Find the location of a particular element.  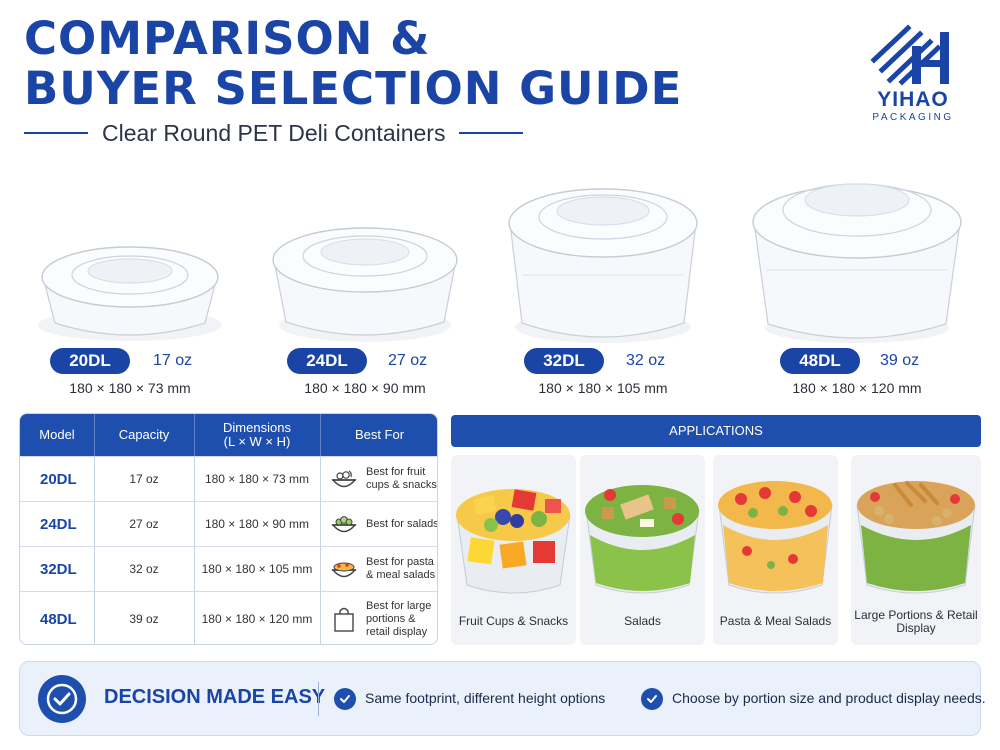

subtitle-row: Clear Round PET Deli Containers is located at coordinates (289, 133).